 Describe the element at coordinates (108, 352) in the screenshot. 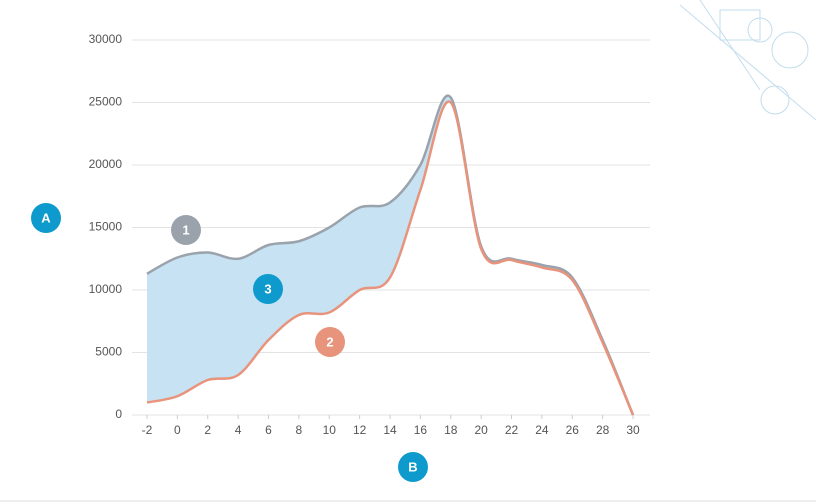

I see `y-tick-label: 5000` at that location.